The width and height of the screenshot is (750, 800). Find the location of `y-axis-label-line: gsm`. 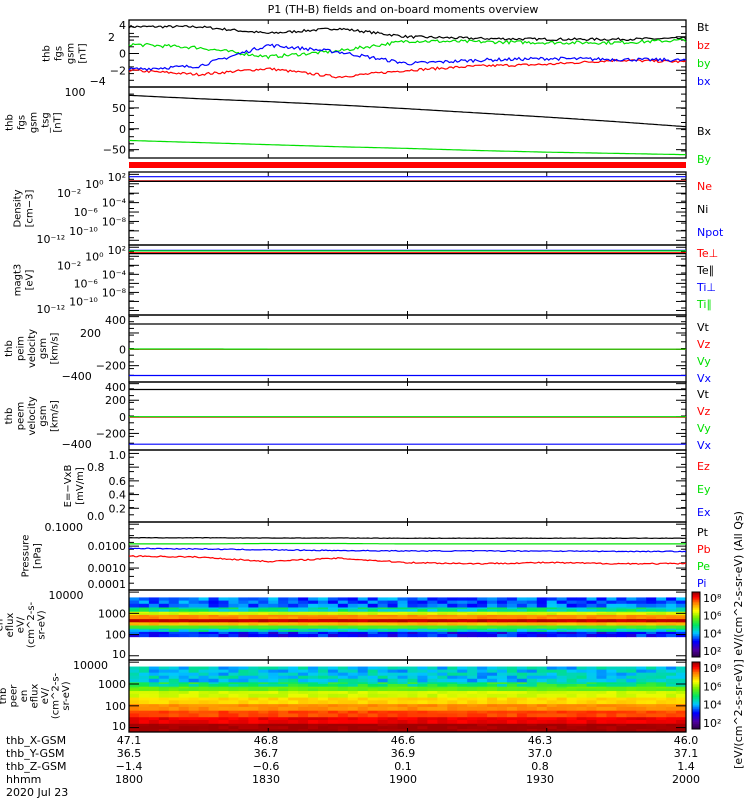

y-axis-label-line: gsm is located at coordinates (43, 415).